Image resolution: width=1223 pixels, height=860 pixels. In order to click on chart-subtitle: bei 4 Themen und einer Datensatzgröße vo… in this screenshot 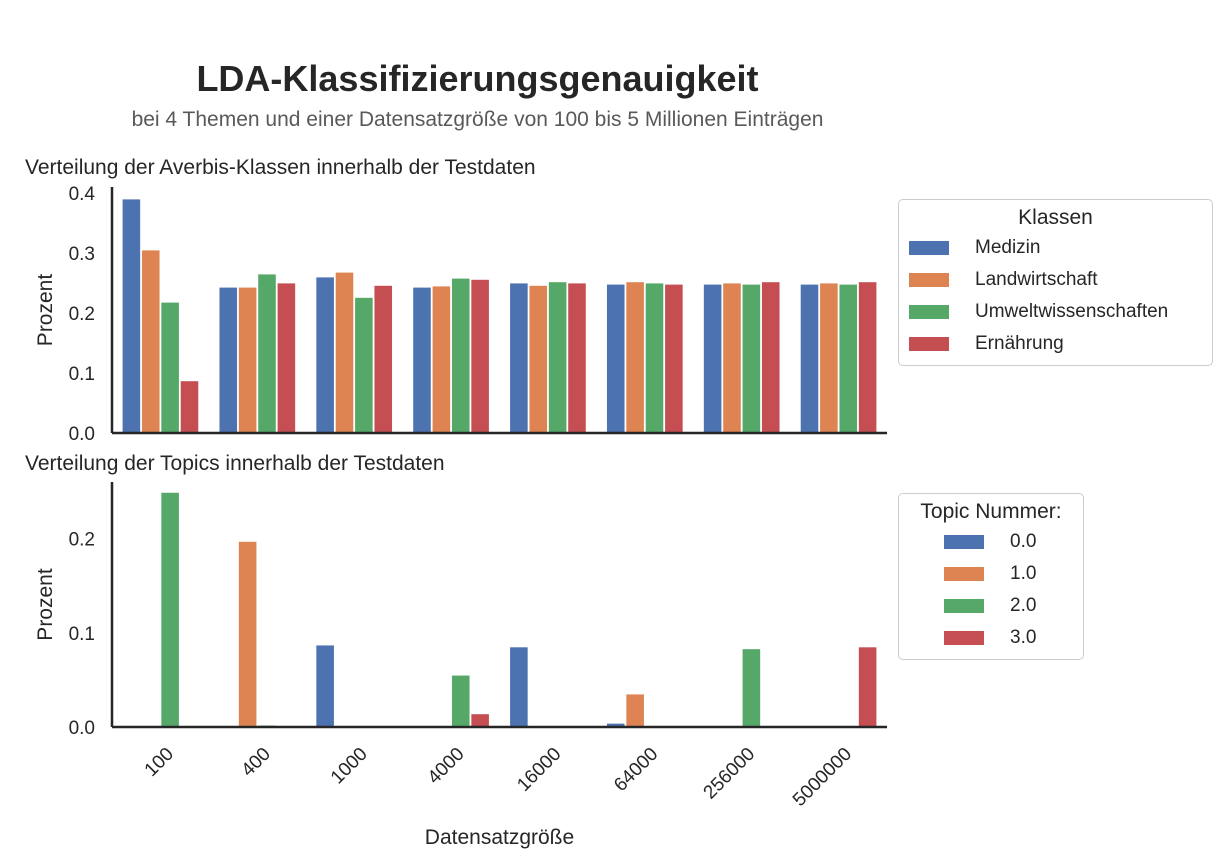, I will do `click(477, 119)`.